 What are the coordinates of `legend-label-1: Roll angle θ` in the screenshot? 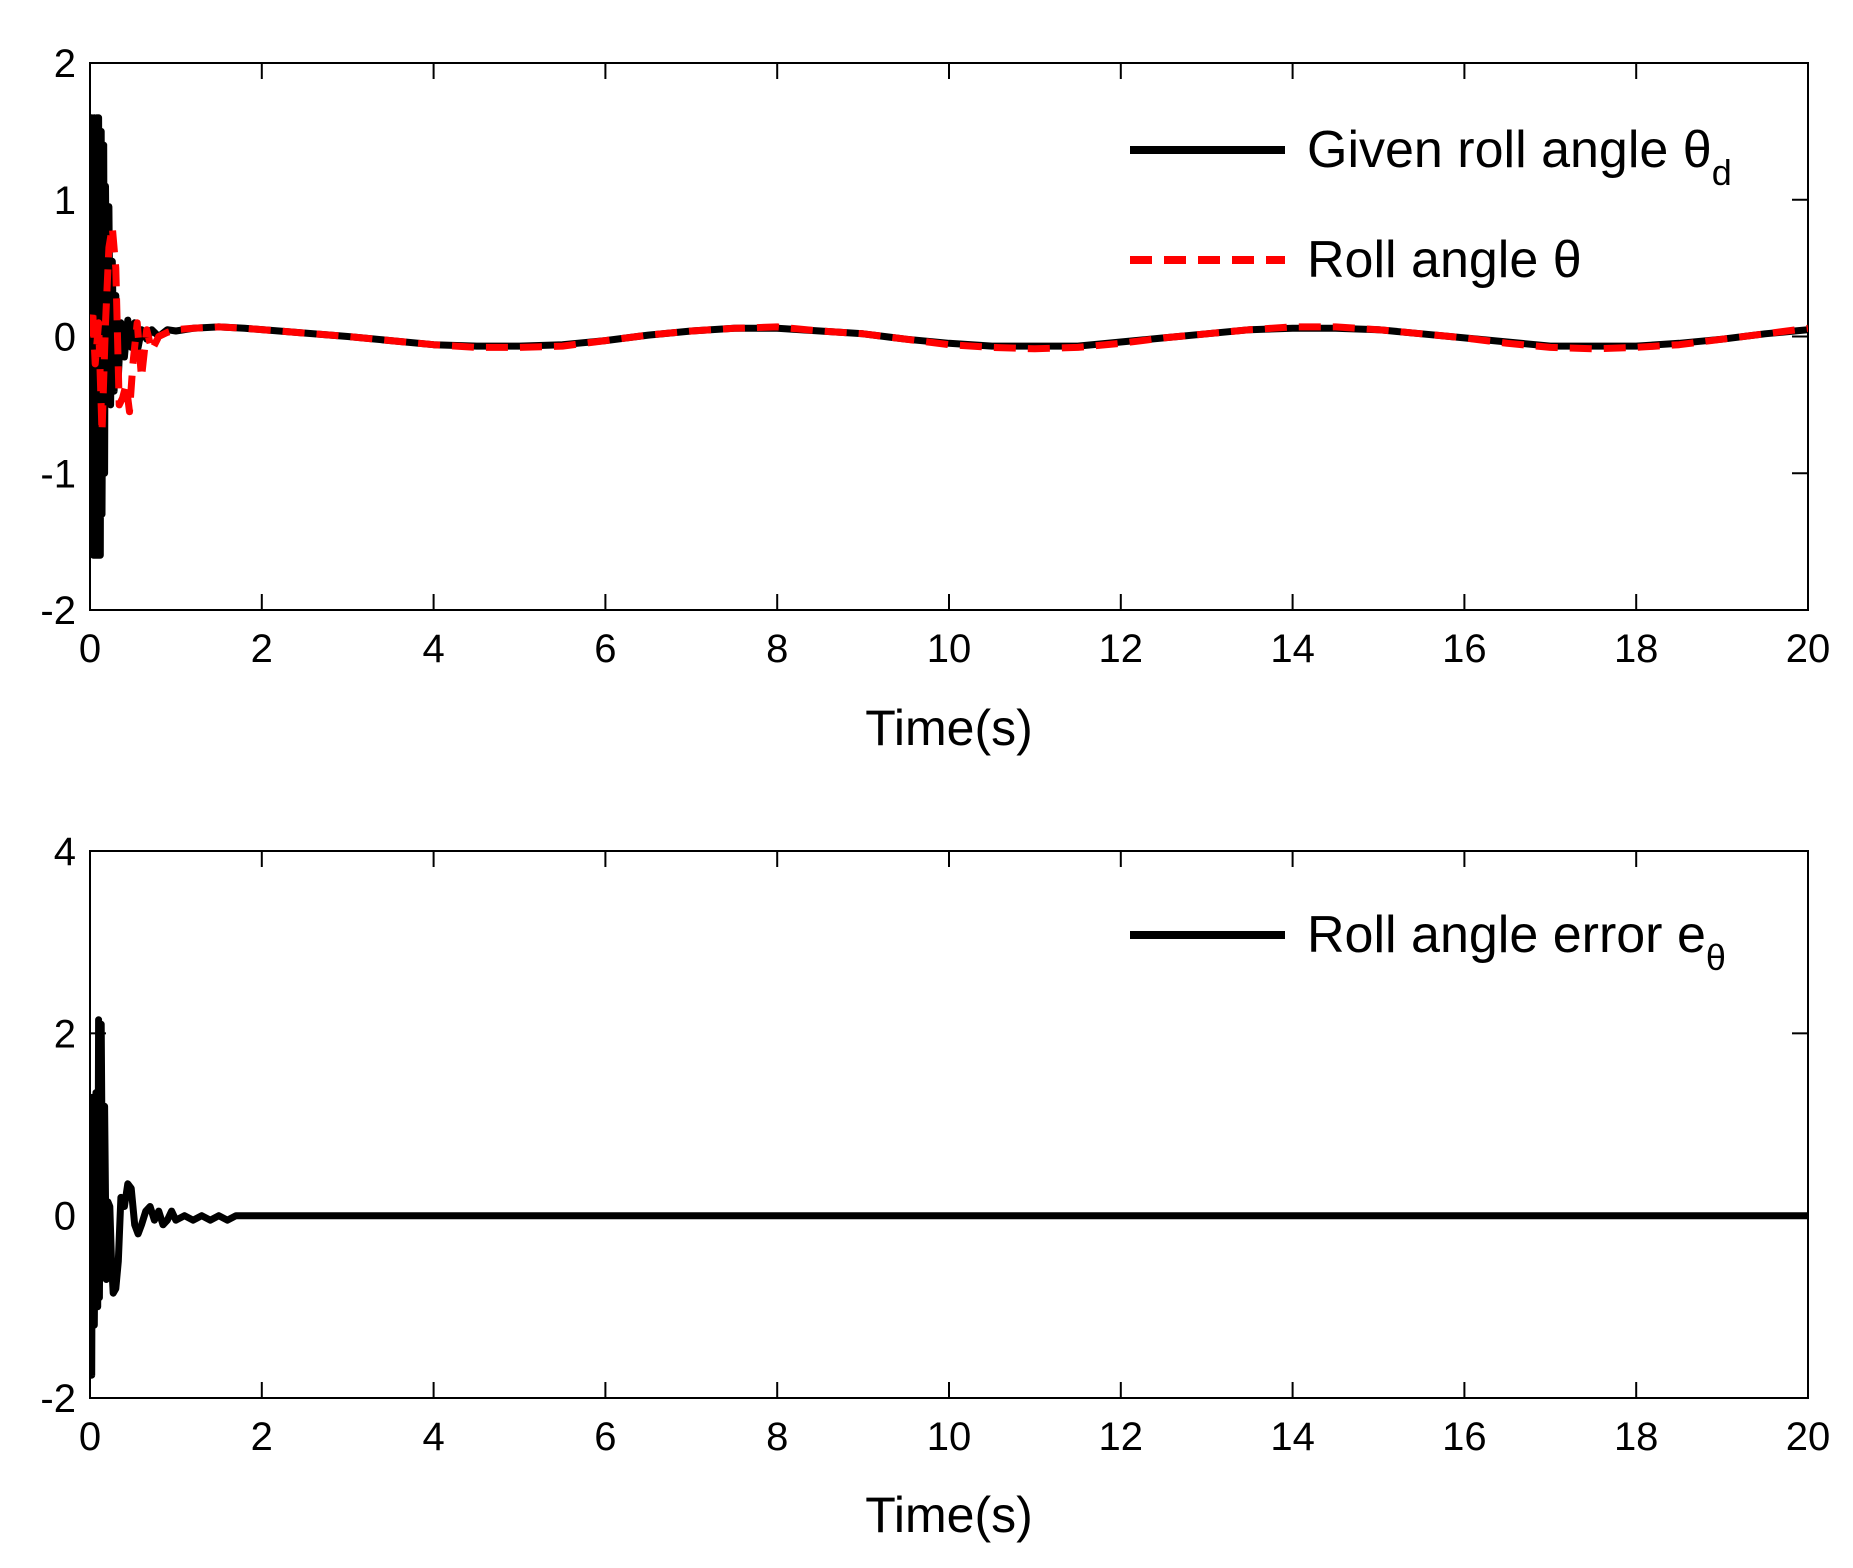 It's located at (1444, 260).